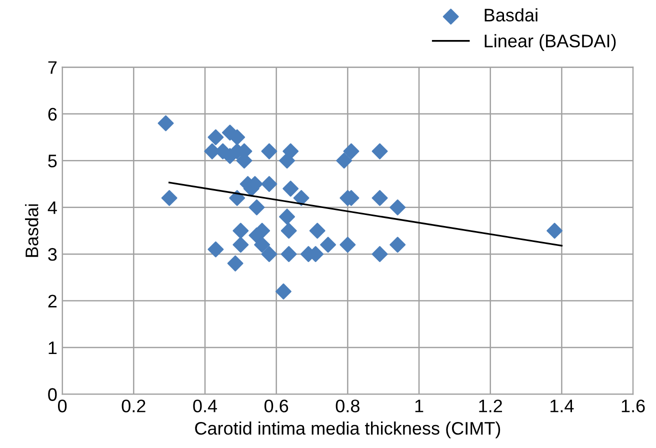  I want to click on y-tick-label: 5, so click(52, 161).